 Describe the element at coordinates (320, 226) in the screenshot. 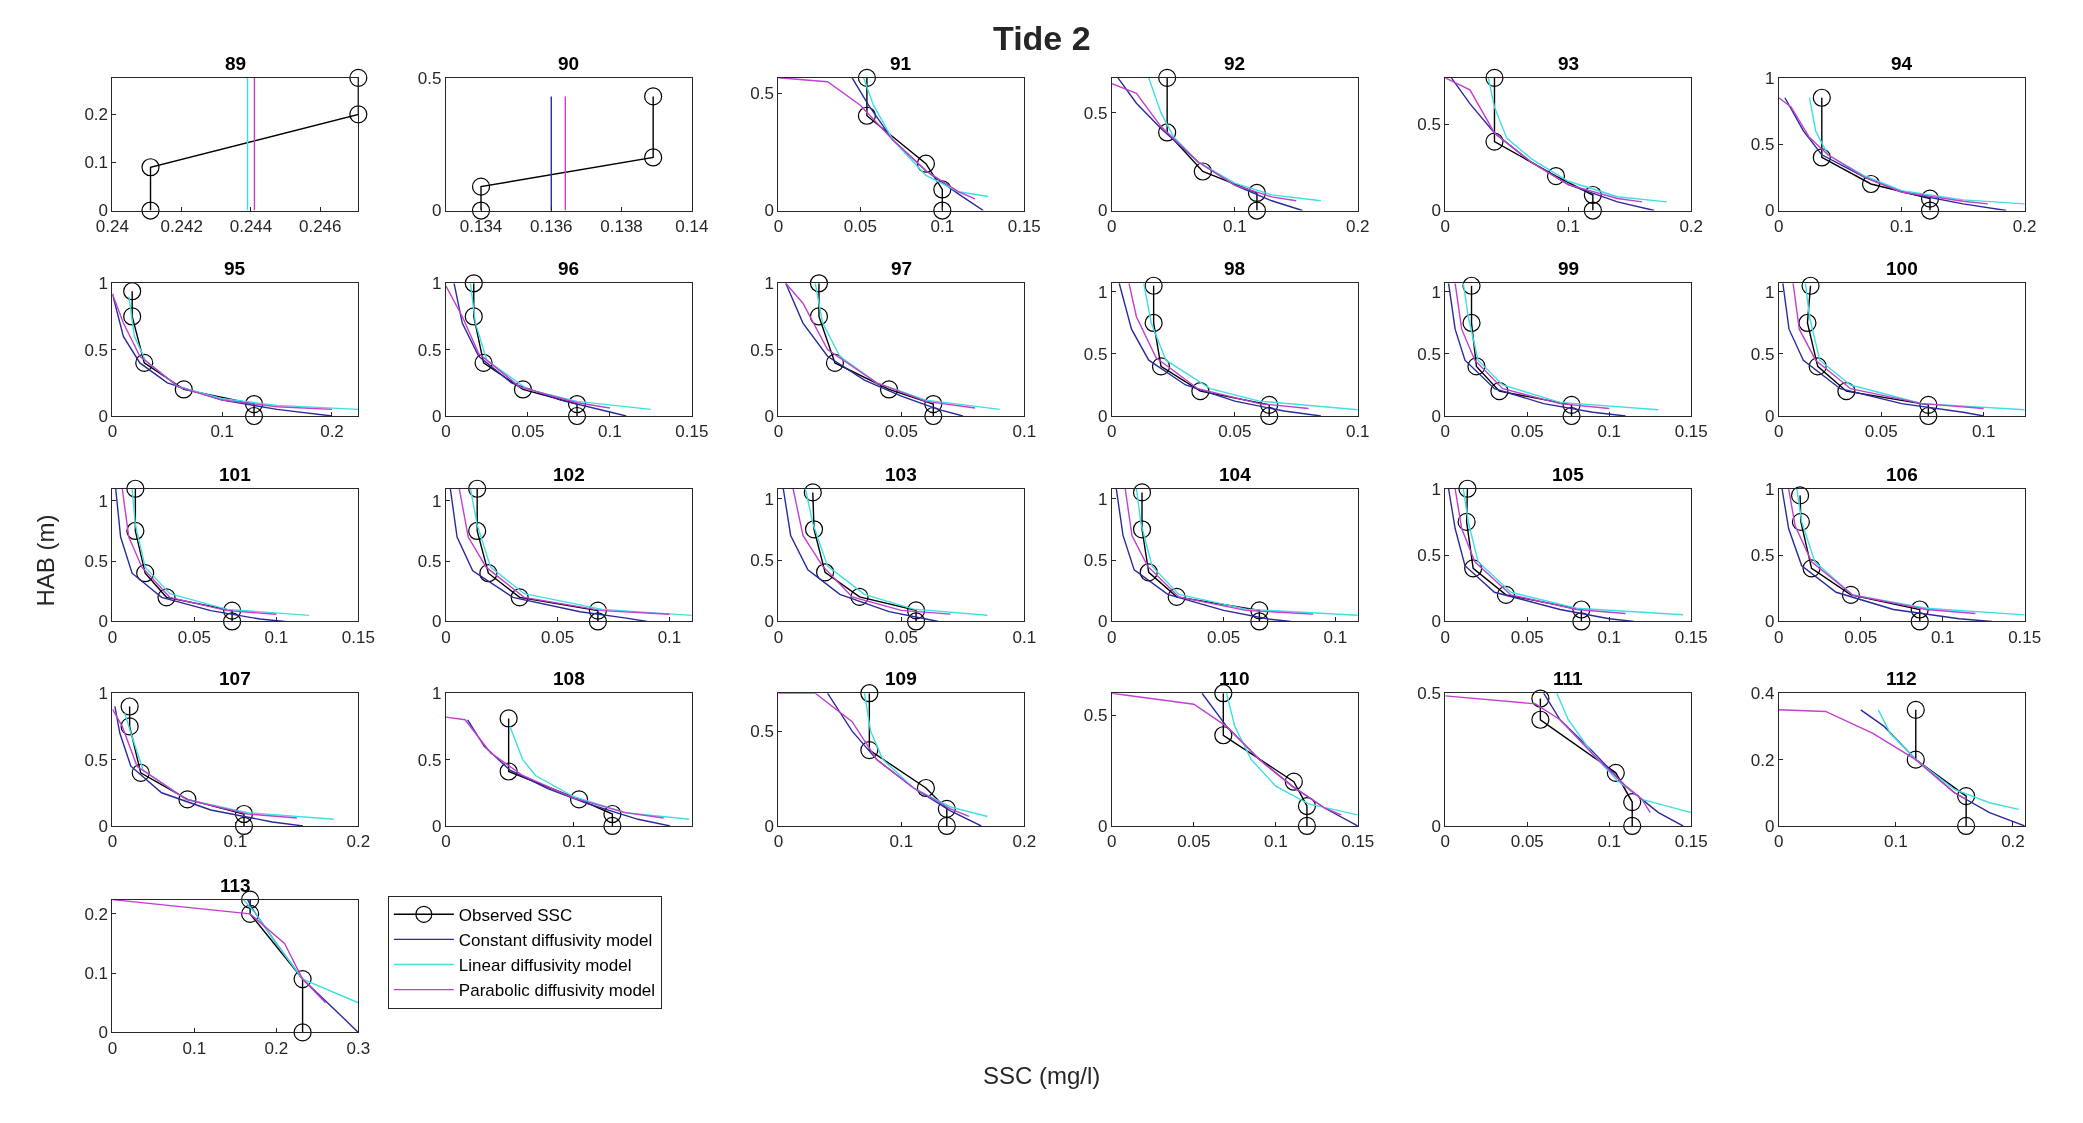

I see `x-tick-label: 0.246` at that location.